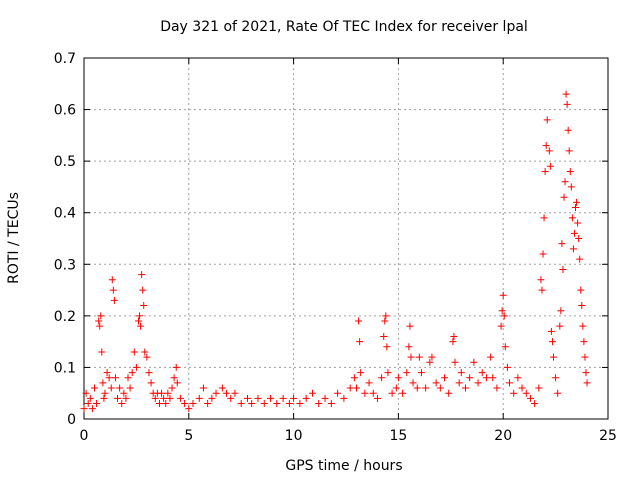 The width and height of the screenshot is (640, 480). What do you see at coordinates (65, 59) in the screenshot?
I see `y-tick-label: 0.7` at bounding box center [65, 59].